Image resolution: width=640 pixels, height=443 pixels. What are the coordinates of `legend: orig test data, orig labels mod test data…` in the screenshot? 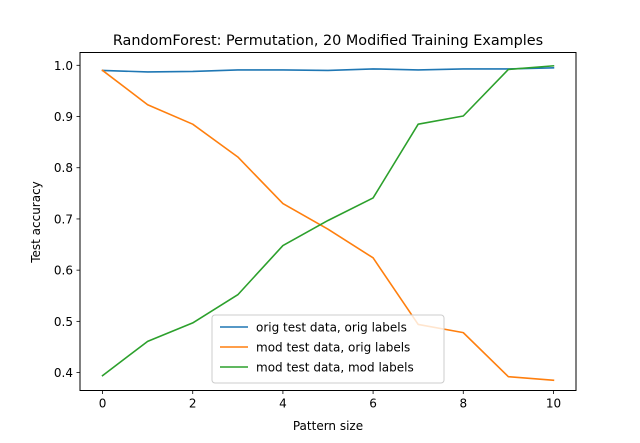 It's located at (328, 349).